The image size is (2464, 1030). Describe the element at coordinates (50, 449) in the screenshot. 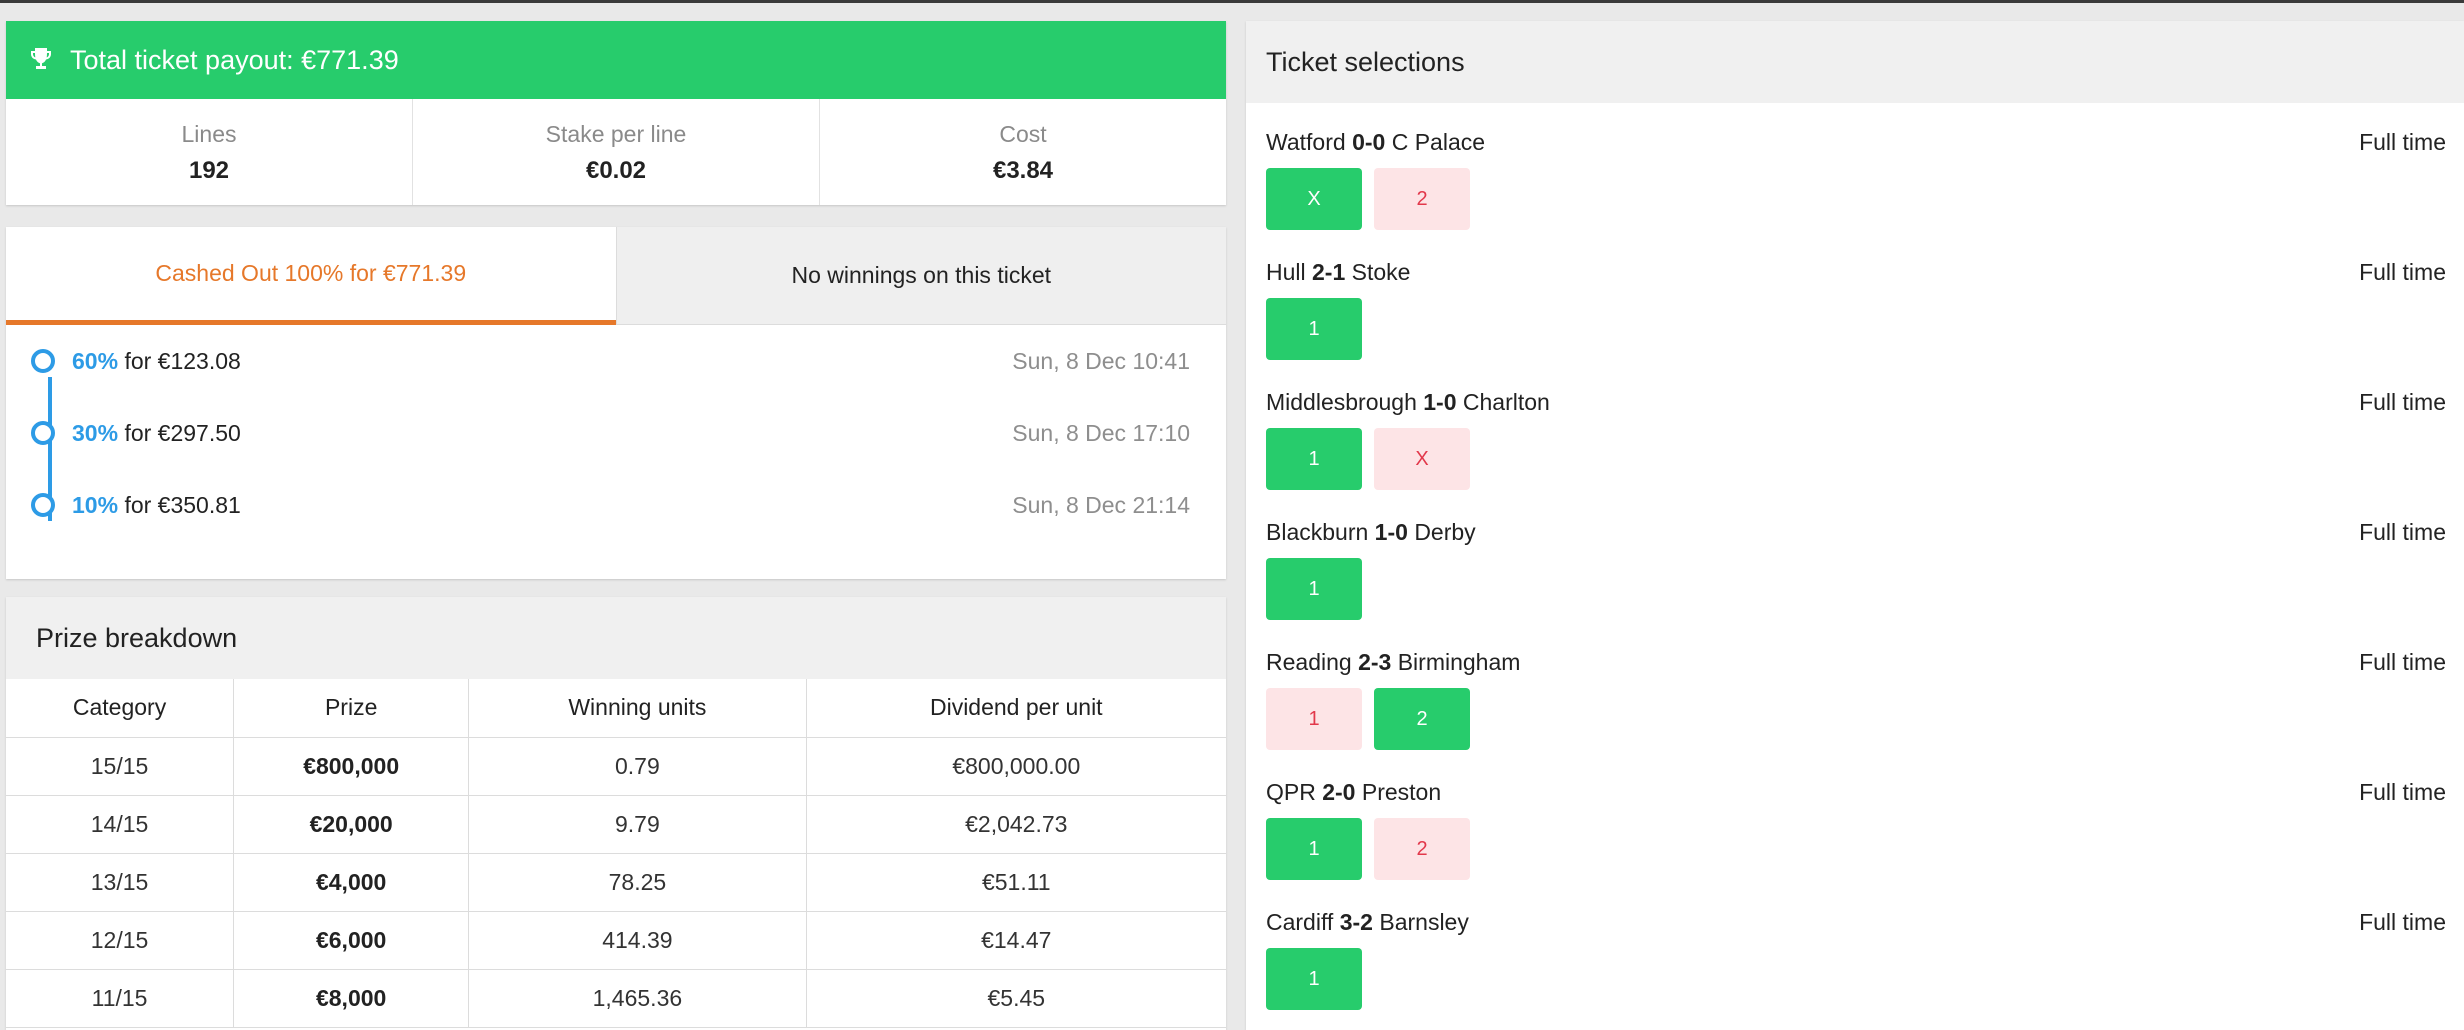

I see `timeline-line` at that location.